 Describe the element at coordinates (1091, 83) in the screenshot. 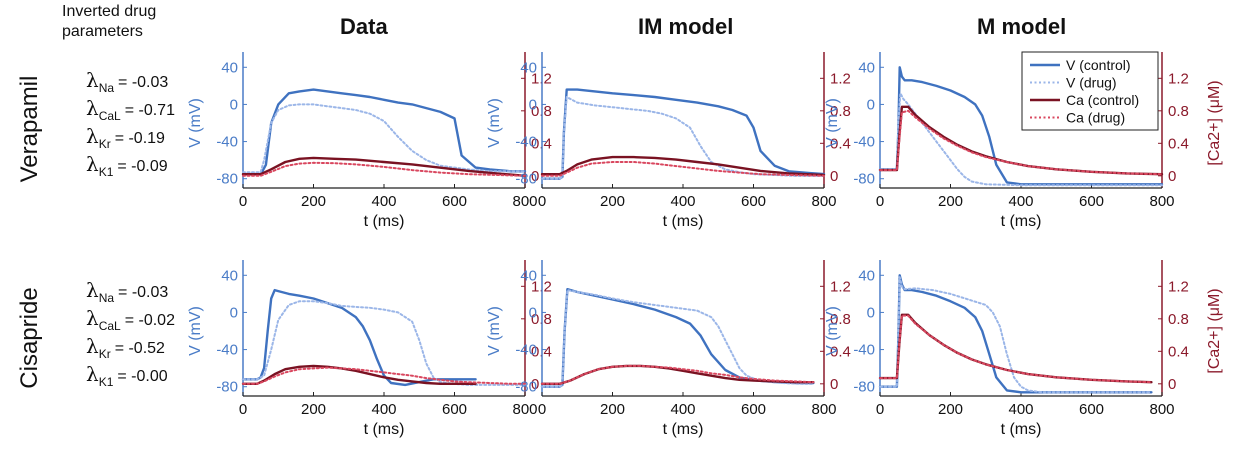

I see `legend-label: V (drug)` at that location.